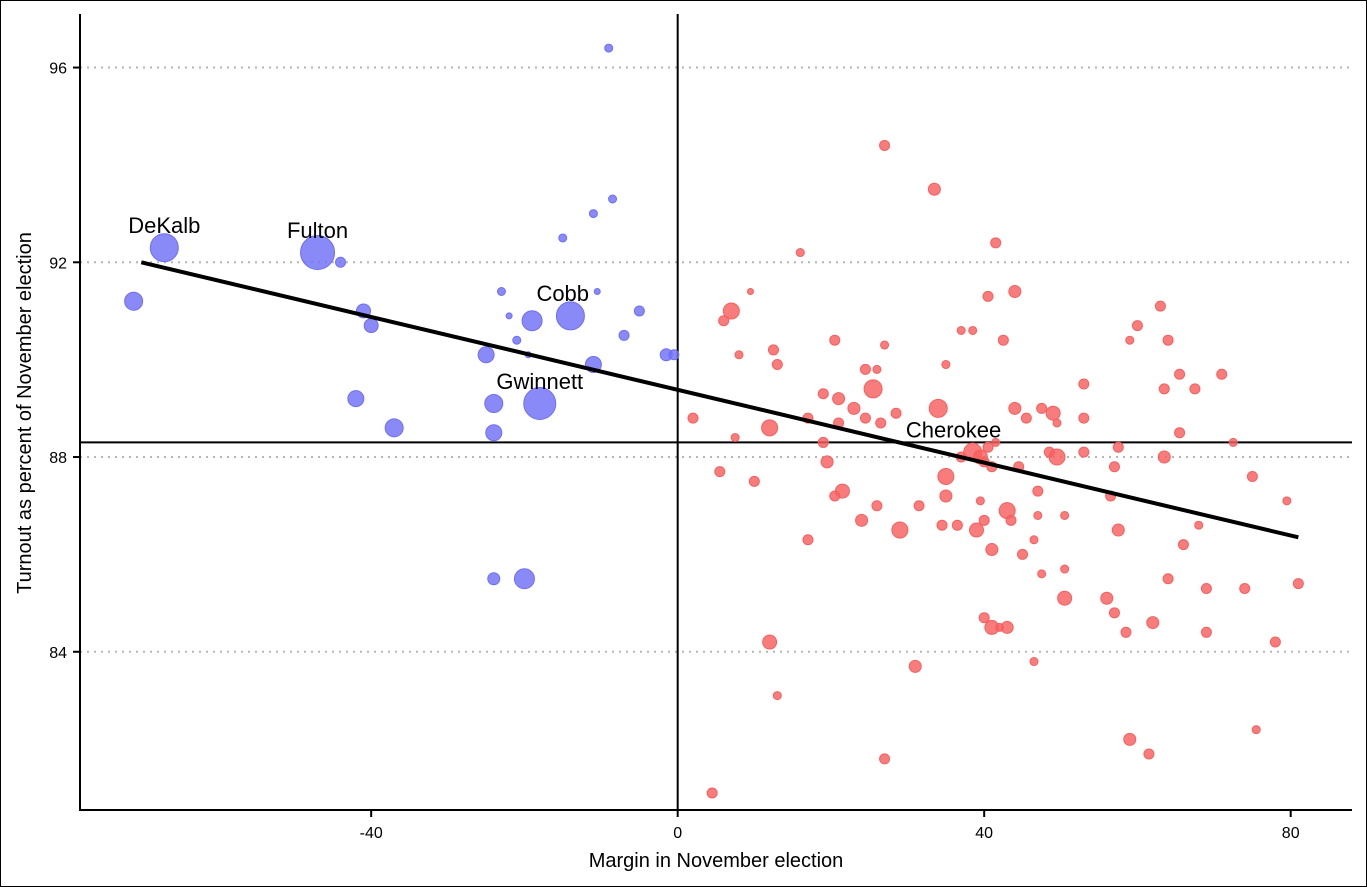  I want to click on annotation-label: Gwinnett, so click(539, 381).